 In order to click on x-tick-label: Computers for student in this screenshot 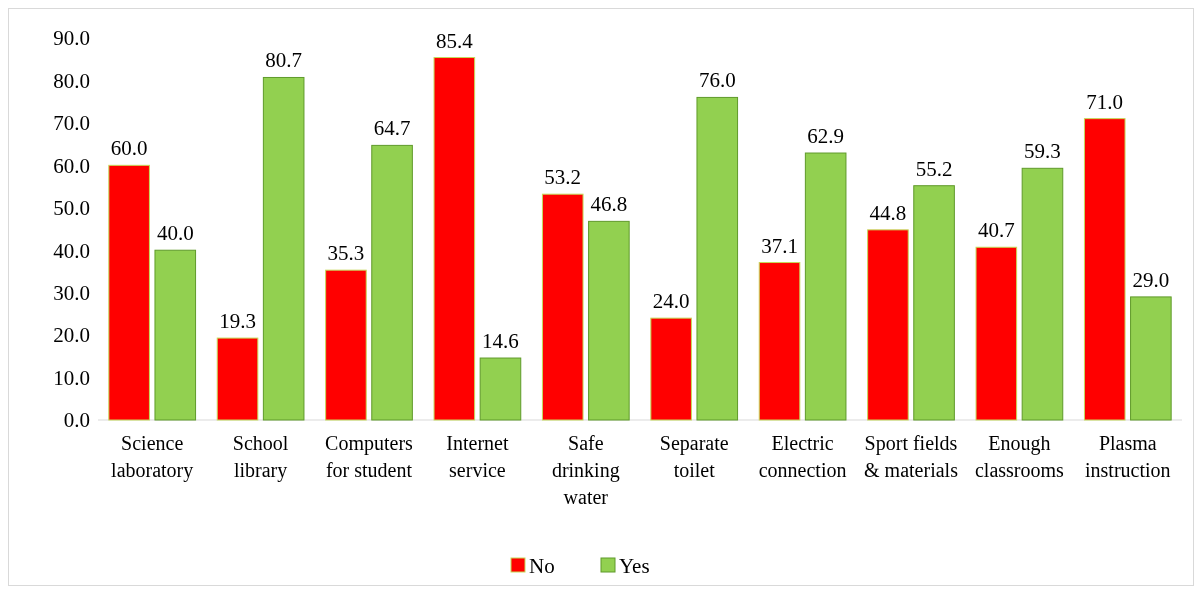, I will do `click(369, 456)`.